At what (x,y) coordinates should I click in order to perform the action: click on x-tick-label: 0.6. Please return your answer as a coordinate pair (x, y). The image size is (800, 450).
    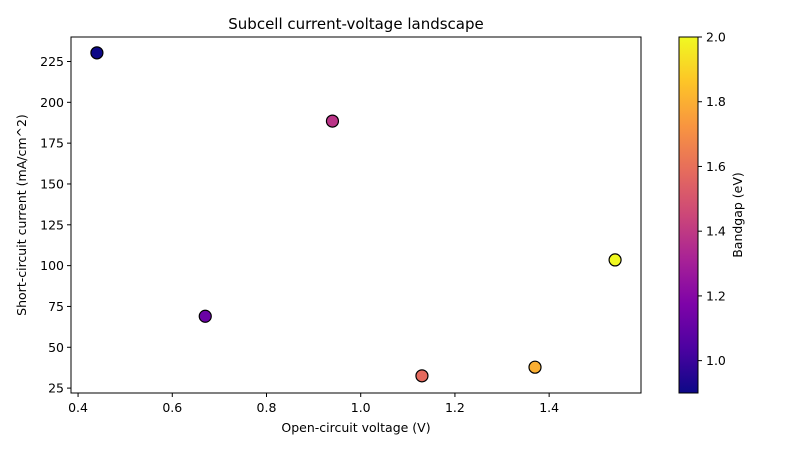
    Looking at the image, I should click on (172, 407).